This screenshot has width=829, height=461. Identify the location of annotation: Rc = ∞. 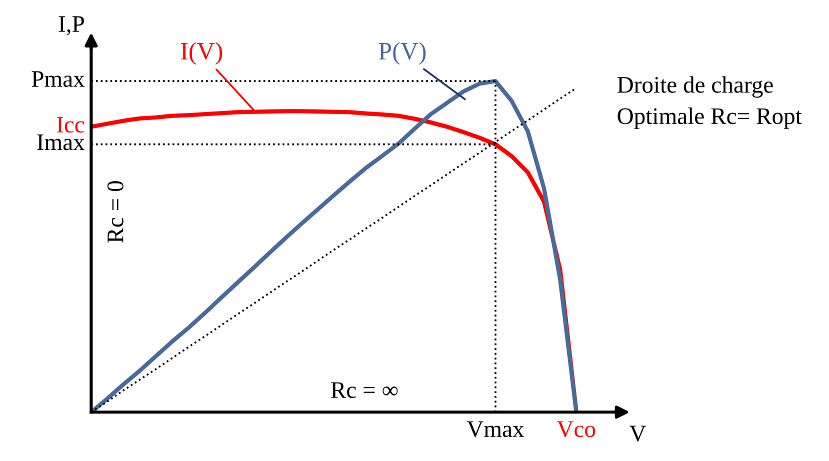
(364, 390).